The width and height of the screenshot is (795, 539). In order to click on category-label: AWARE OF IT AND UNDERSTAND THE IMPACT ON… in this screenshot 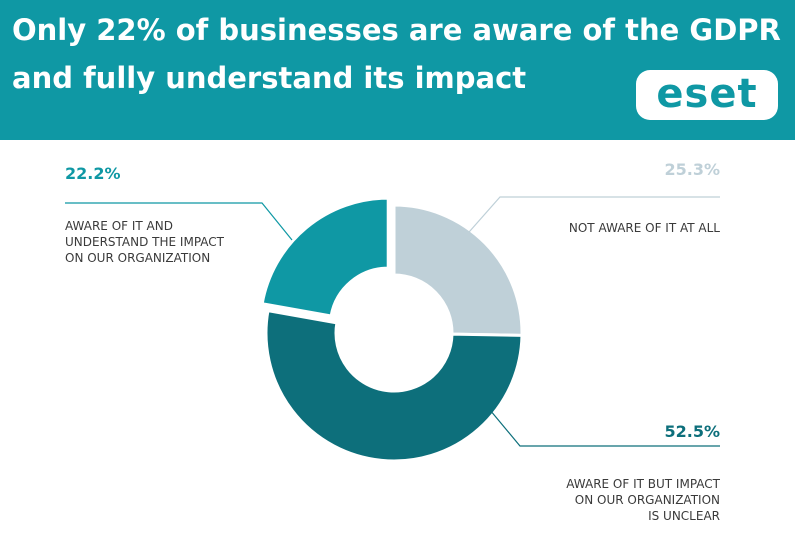, I will do `click(144, 242)`.